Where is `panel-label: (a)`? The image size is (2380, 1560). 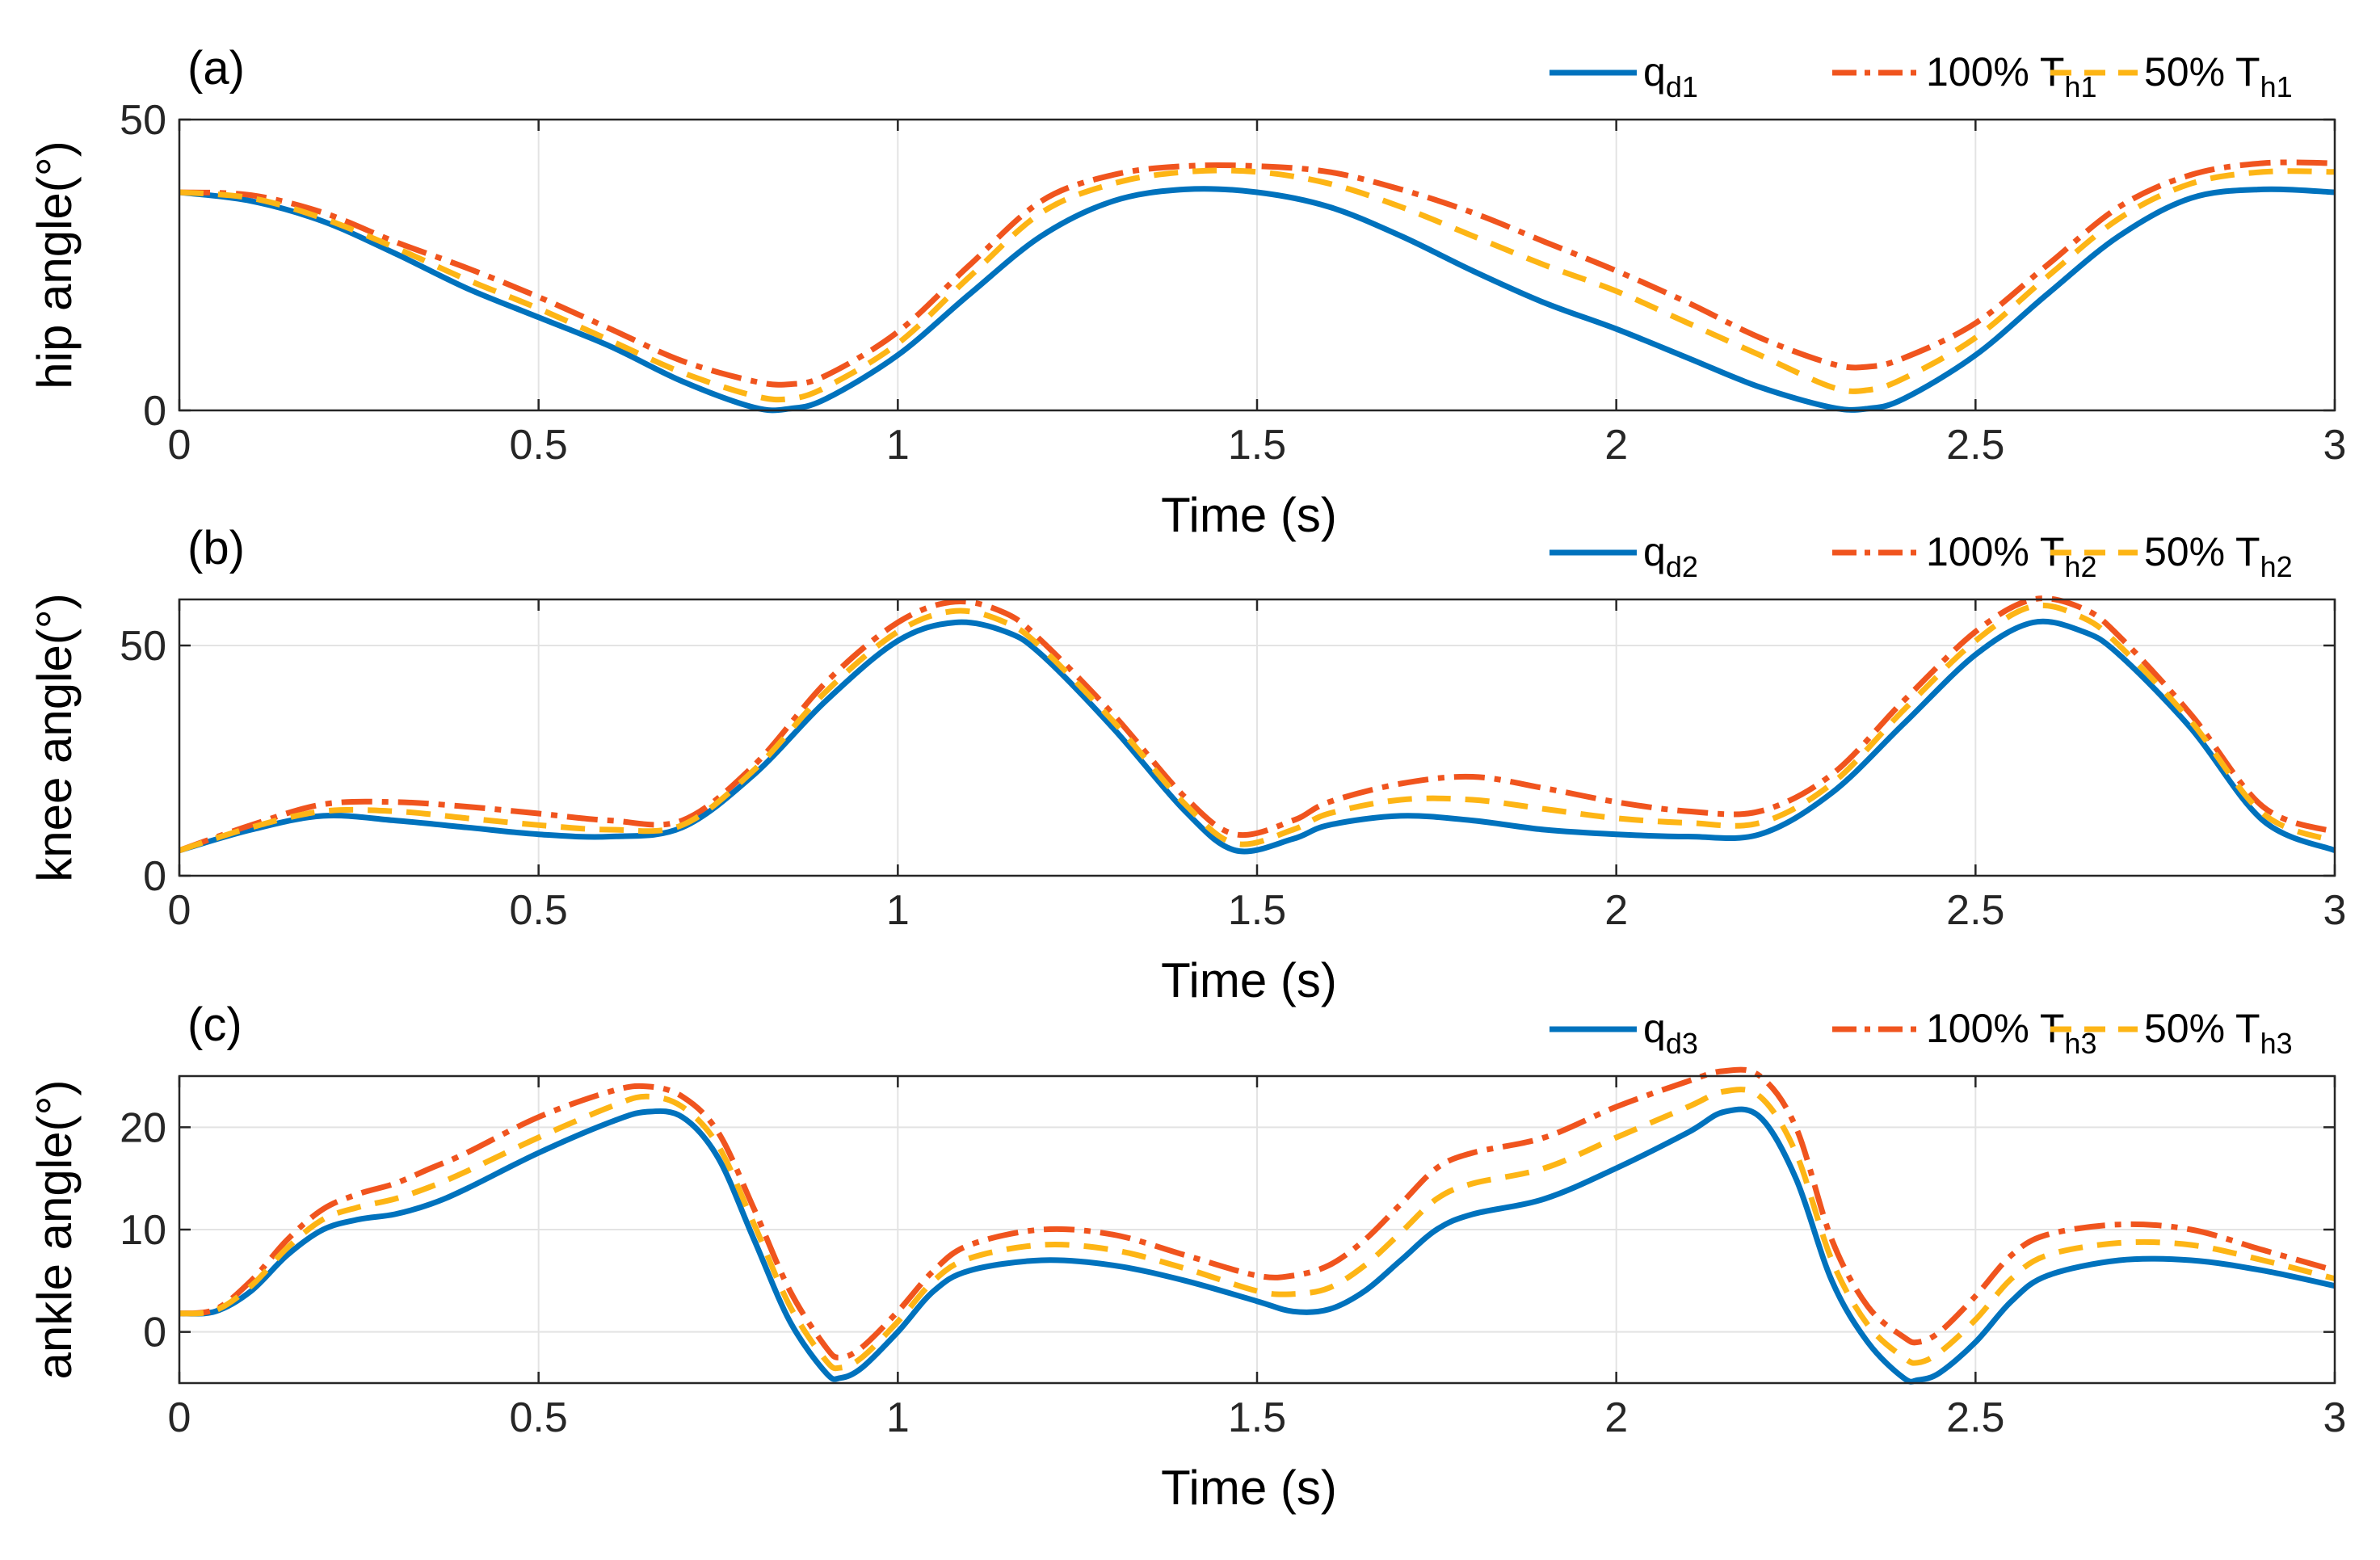
panel-label: (a) is located at coordinates (216, 68).